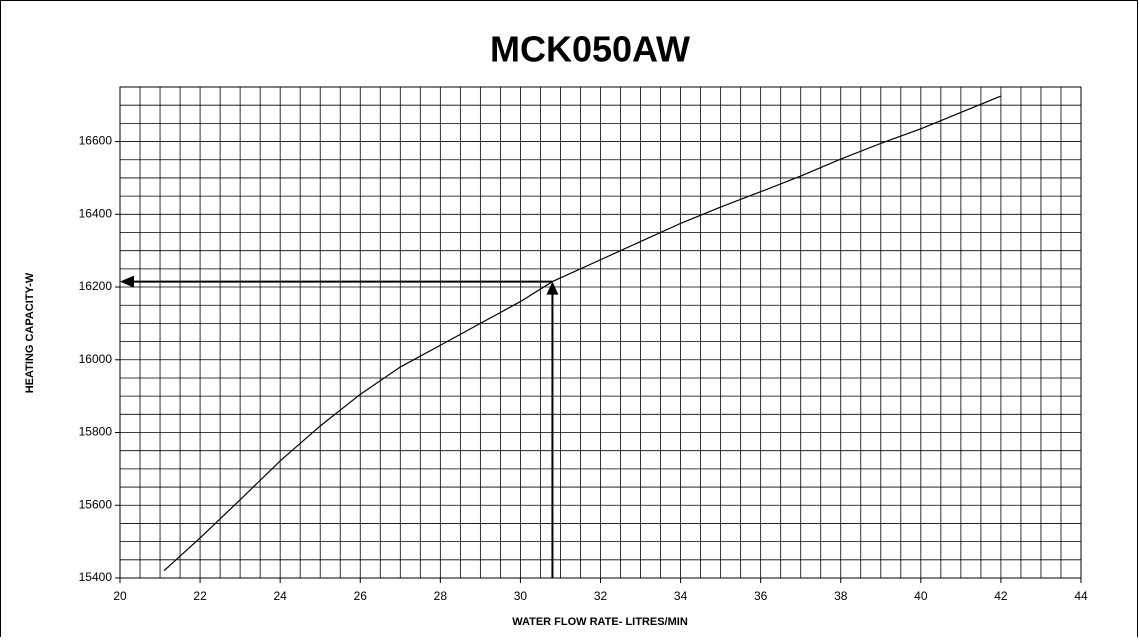 The width and height of the screenshot is (1139, 642). I want to click on y-tick-label: 16400, so click(96, 213).